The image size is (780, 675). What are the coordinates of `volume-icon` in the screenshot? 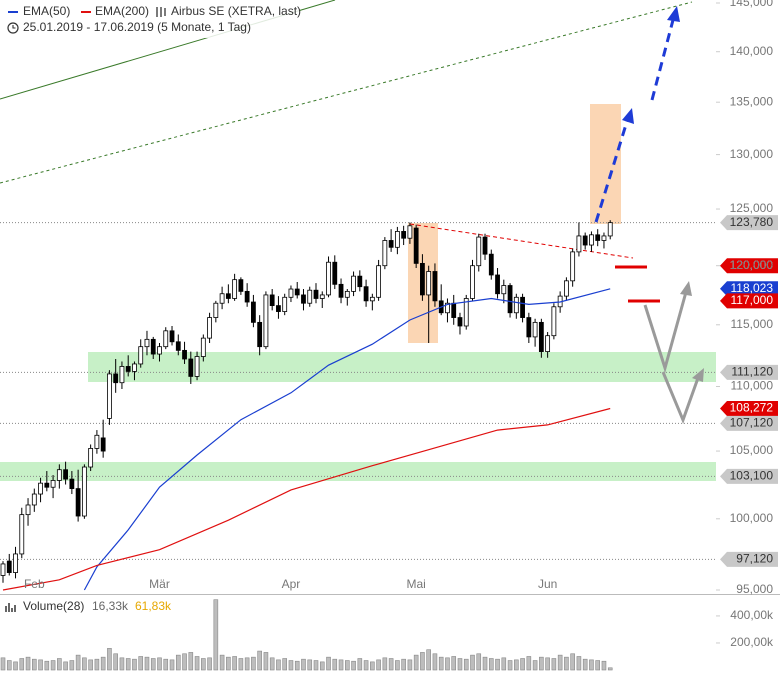 It's located at (10, 607).